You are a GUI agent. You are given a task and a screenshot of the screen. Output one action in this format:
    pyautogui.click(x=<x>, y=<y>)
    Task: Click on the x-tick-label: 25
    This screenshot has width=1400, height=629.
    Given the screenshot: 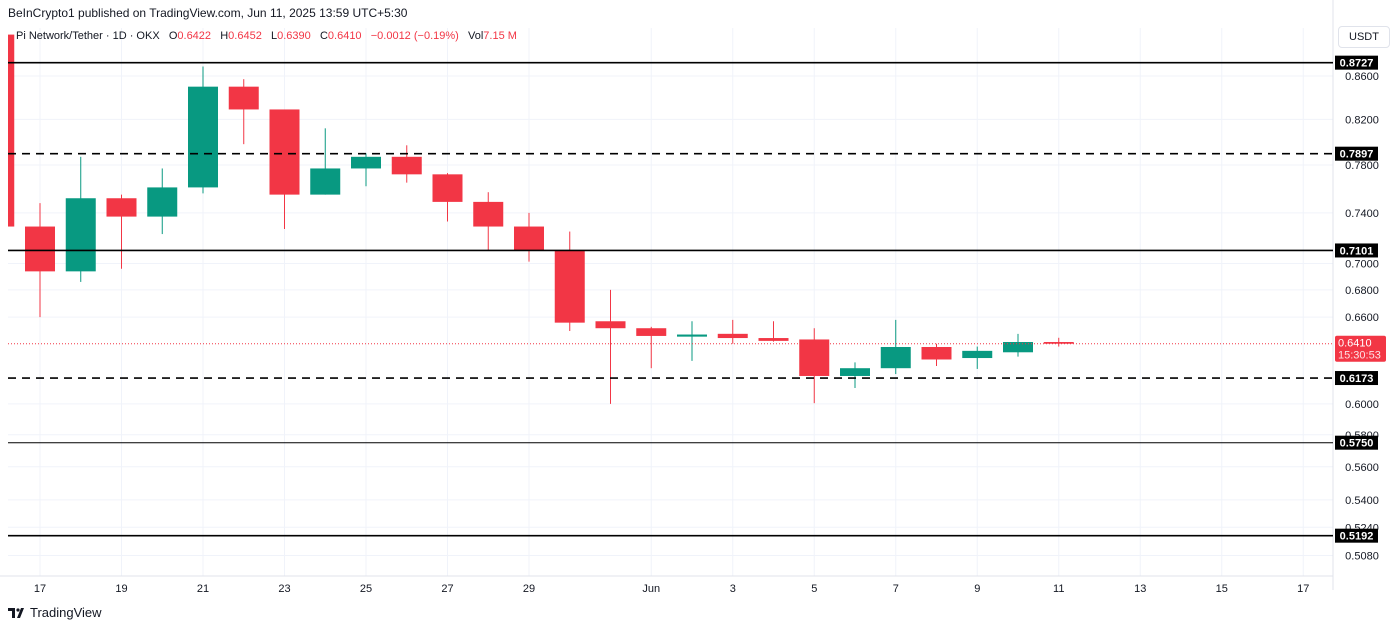 What is the action you would take?
    pyautogui.click(x=366, y=589)
    